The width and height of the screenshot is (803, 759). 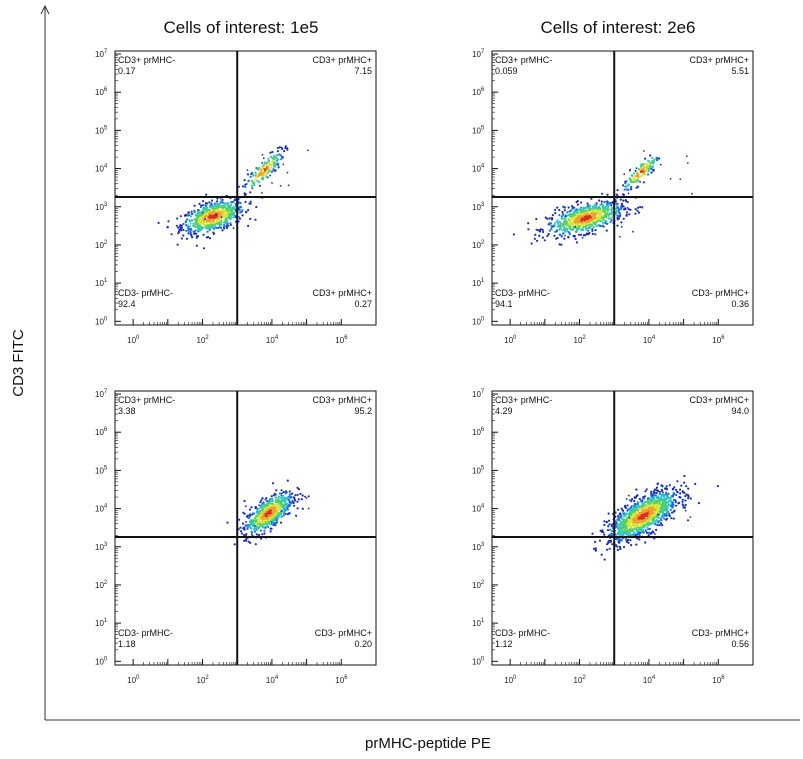 What do you see at coordinates (523, 400) in the screenshot?
I see `quadrant-ul-name: CD3+ prMHC-` at bounding box center [523, 400].